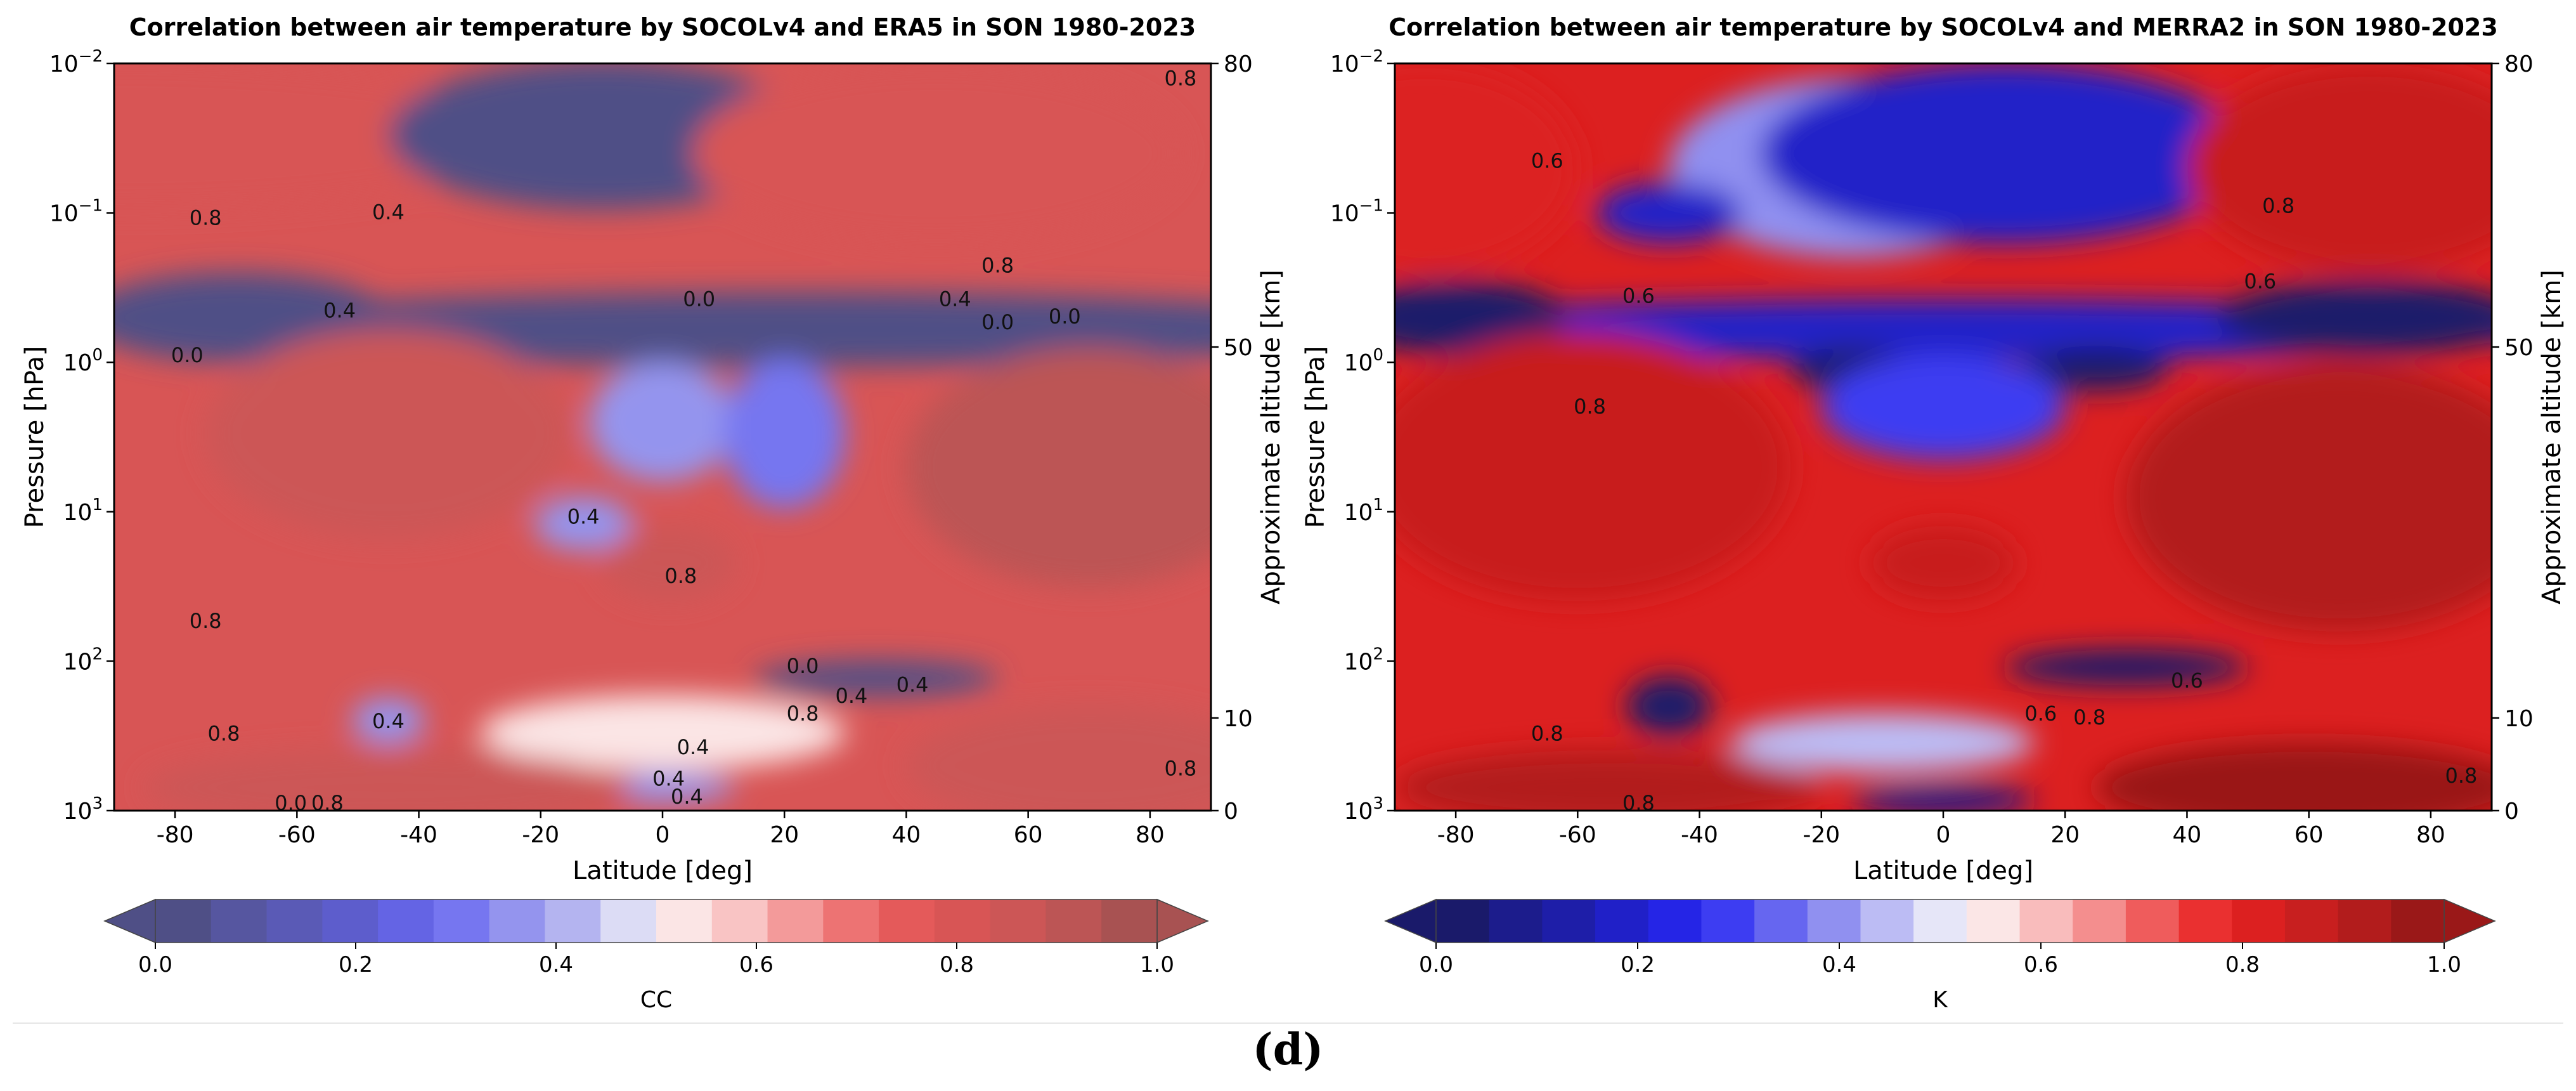 This screenshot has height=1091, width=2576. What do you see at coordinates (83, 809) in the screenshot?
I see `y-tick-label: 10³` at bounding box center [83, 809].